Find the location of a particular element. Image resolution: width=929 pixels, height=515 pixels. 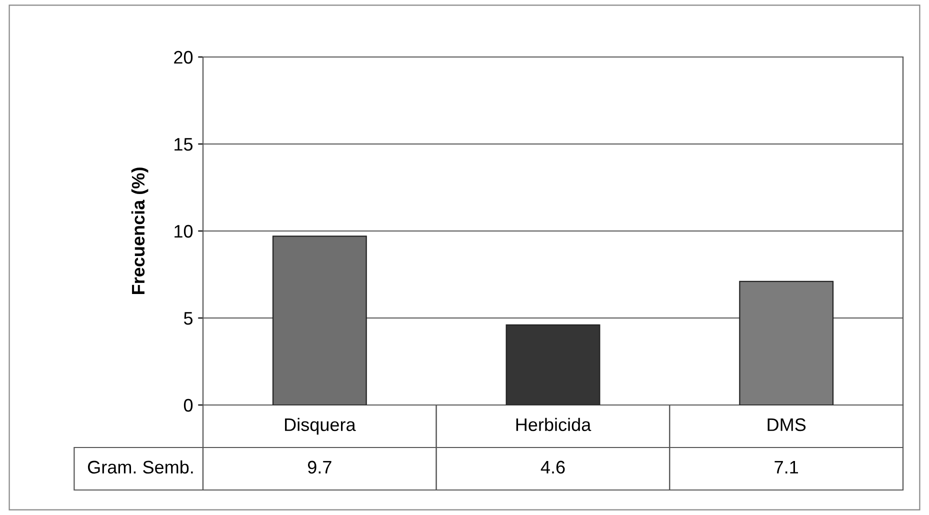

data-label: 4.6 is located at coordinates (552, 467).